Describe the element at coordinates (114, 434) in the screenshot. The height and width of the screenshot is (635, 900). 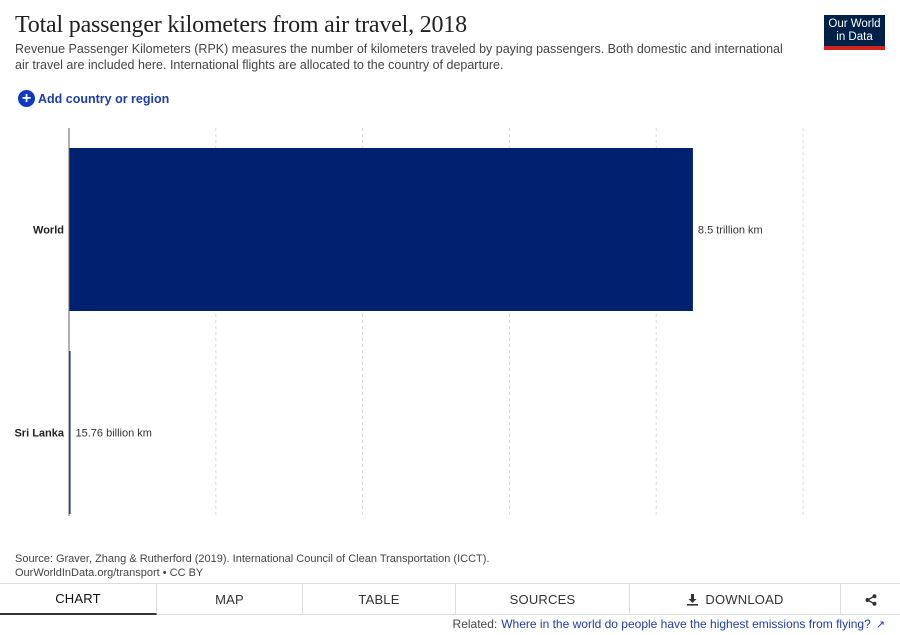
I see `value-label: 15.76 billion km` at that location.